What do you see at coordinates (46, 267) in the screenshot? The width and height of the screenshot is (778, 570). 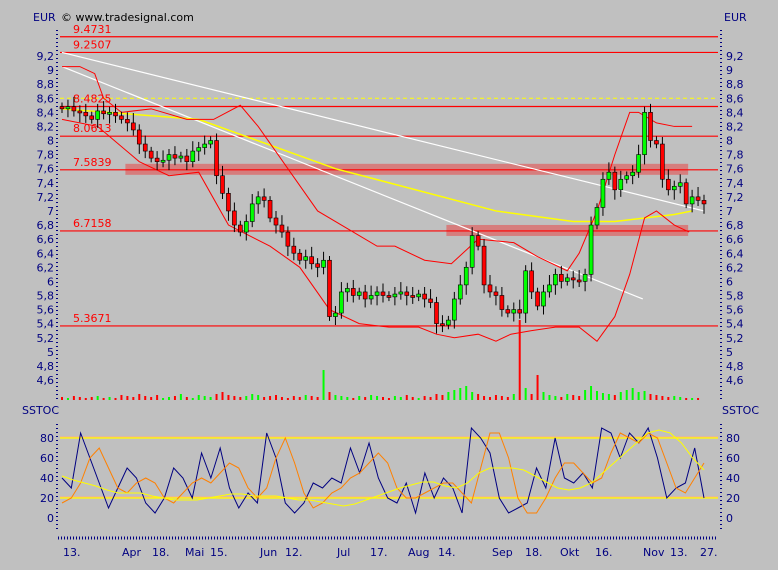 I see `y-tick-label-left: 6,2` at bounding box center [46, 267].